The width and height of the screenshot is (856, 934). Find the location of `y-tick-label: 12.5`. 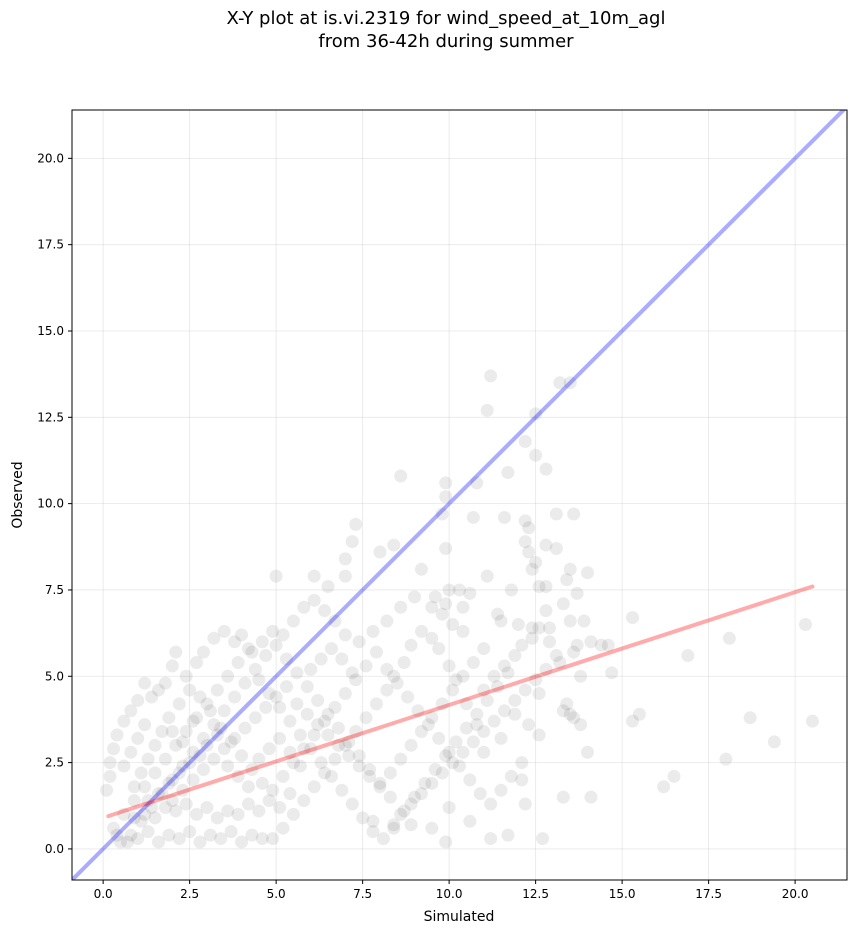

y-tick-label: 12.5 is located at coordinates (50, 417).